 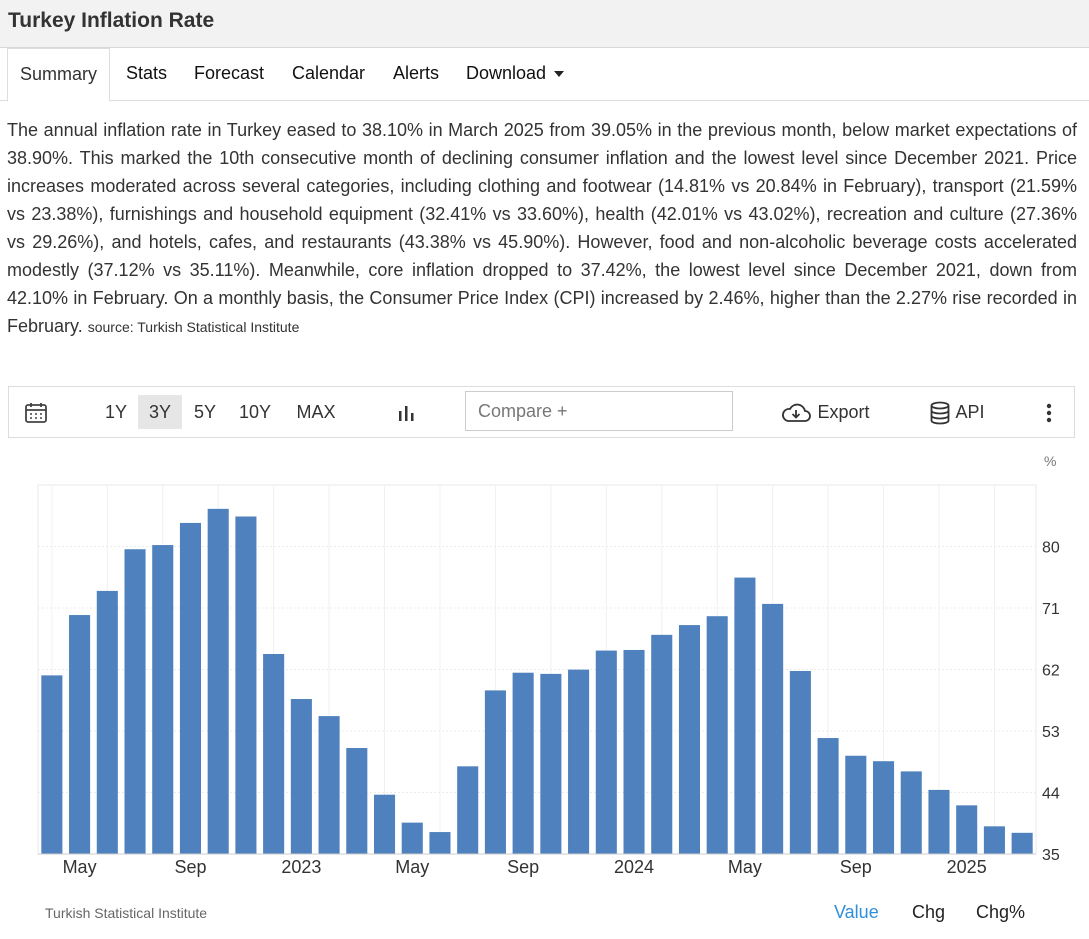 What do you see at coordinates (856, 912) in the screenshot?
I see `view-value-button: Value` at bounding box center [856, 912].